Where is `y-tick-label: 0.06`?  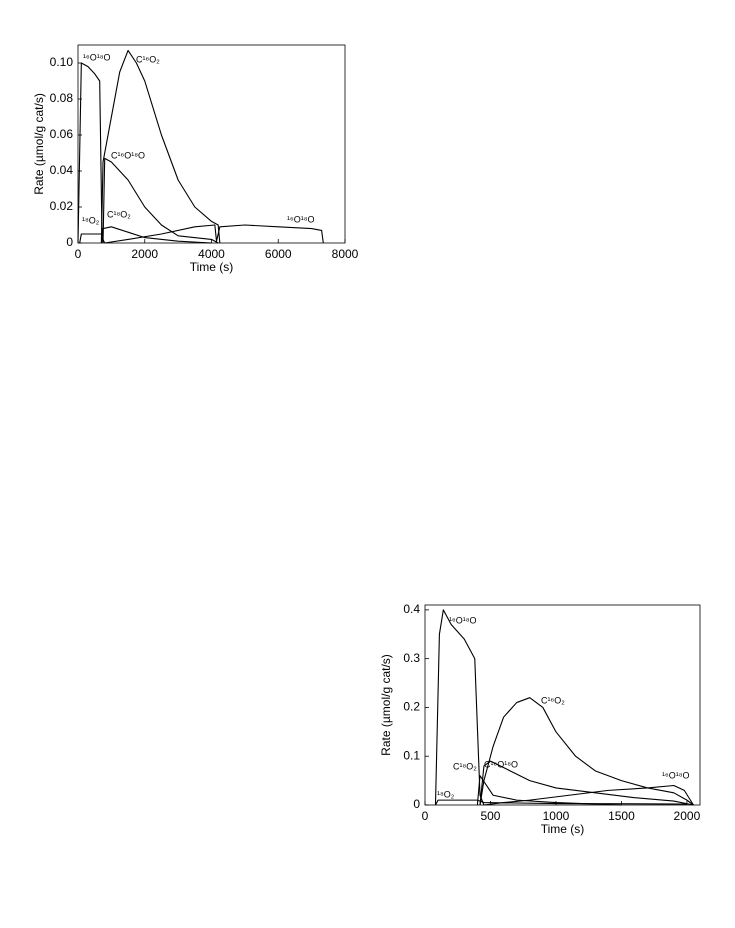
y-tick-label: 0.06 is located at coordinates (62, 134).